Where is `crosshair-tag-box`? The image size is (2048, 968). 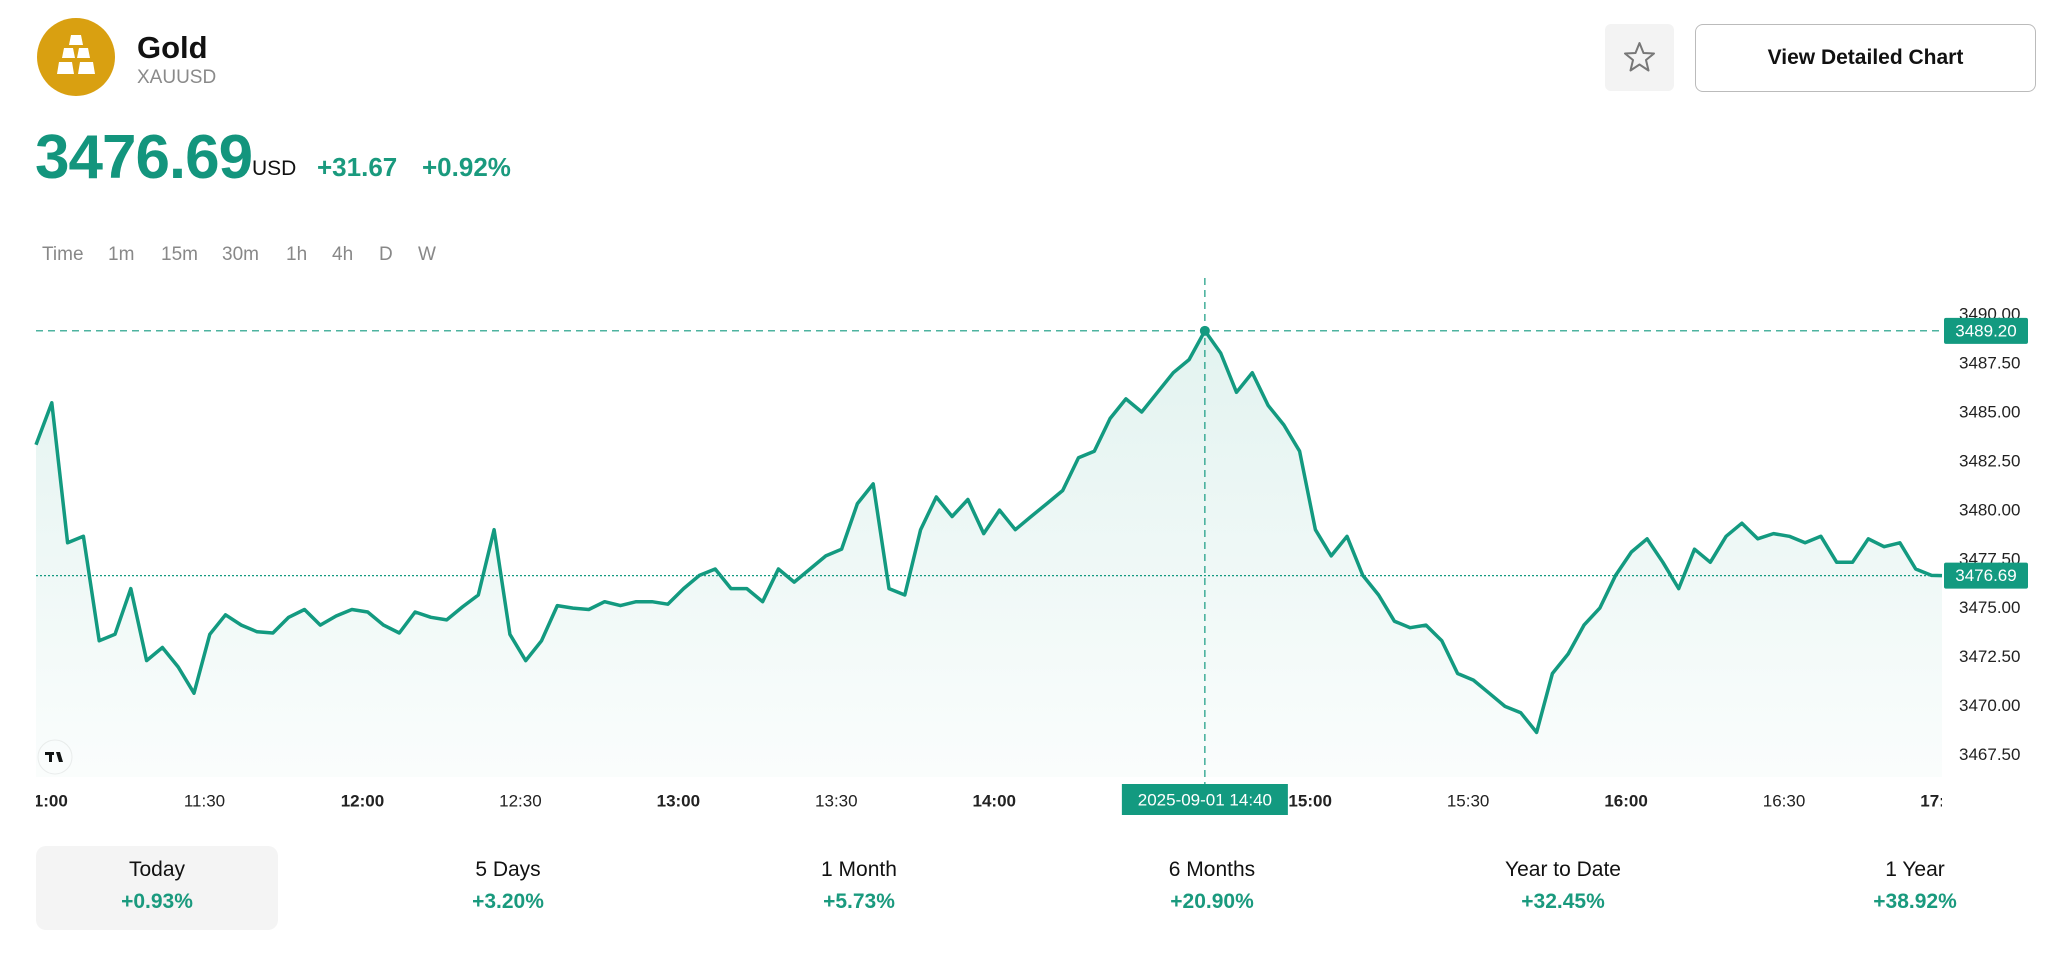
crosshair-tag-box is located at coordinates (1204, 799).